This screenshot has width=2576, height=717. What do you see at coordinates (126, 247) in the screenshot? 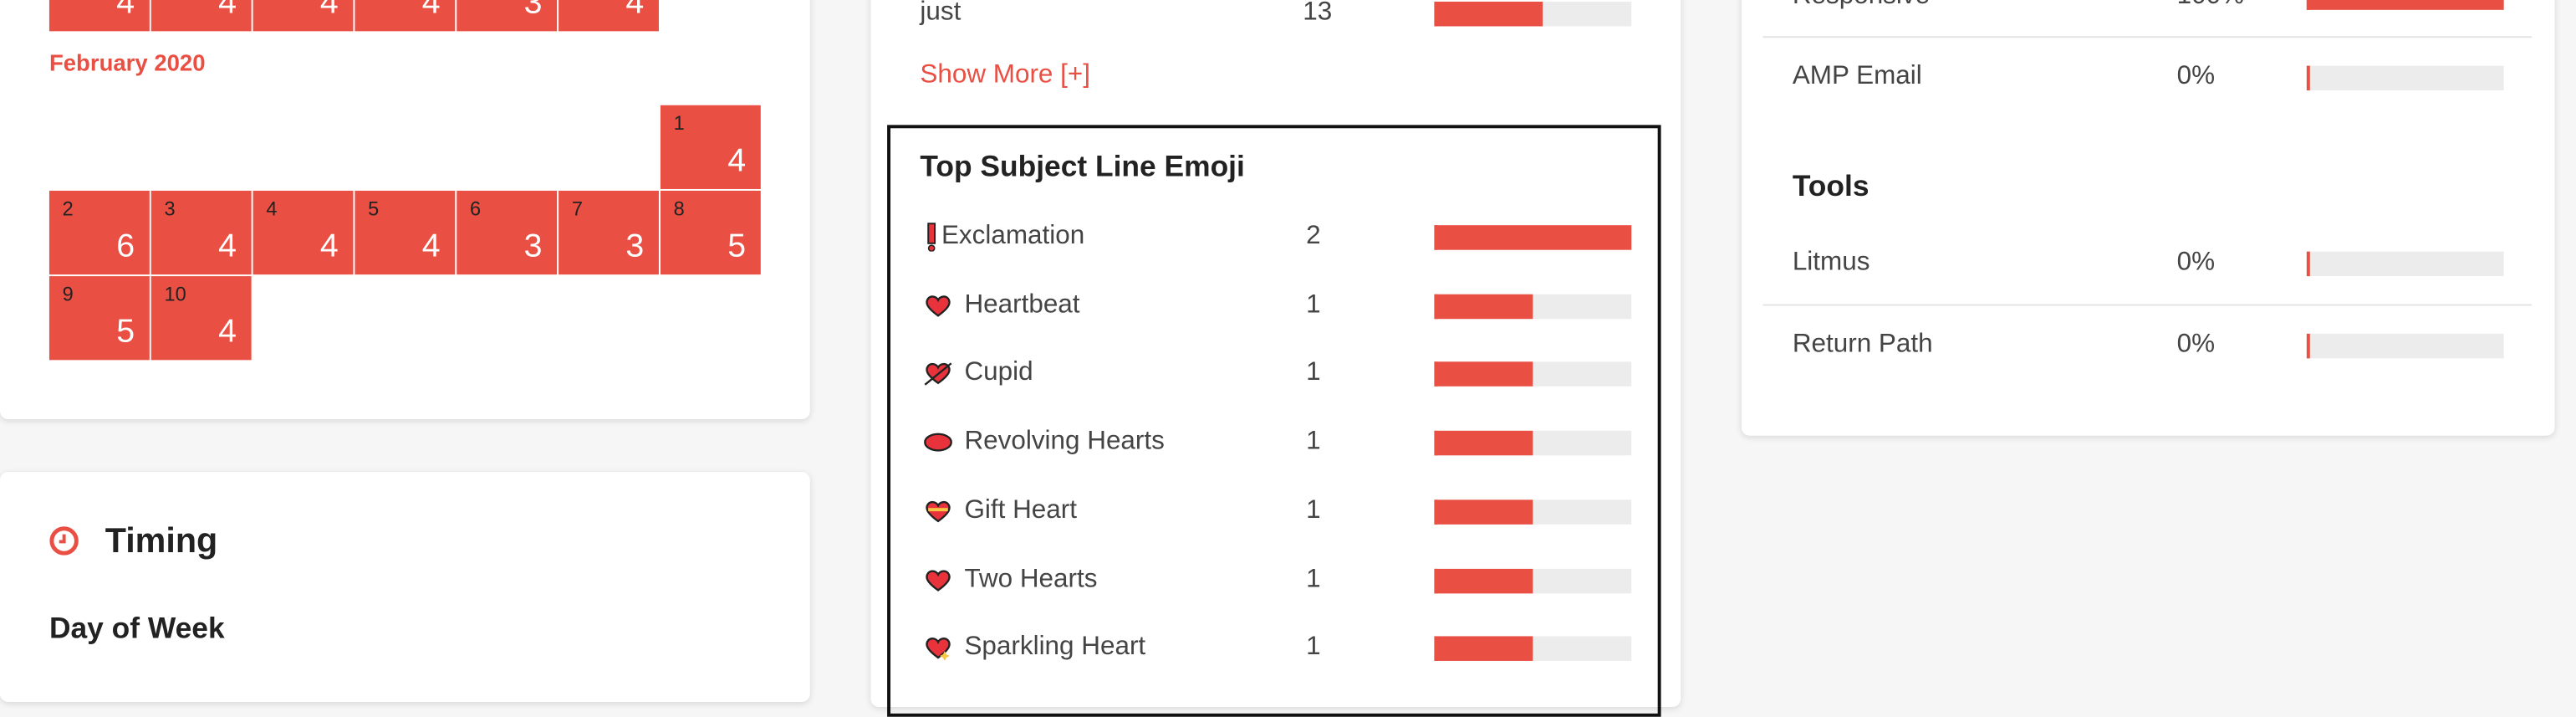
I see `day-count: 6` at bounding box center [126, 247].